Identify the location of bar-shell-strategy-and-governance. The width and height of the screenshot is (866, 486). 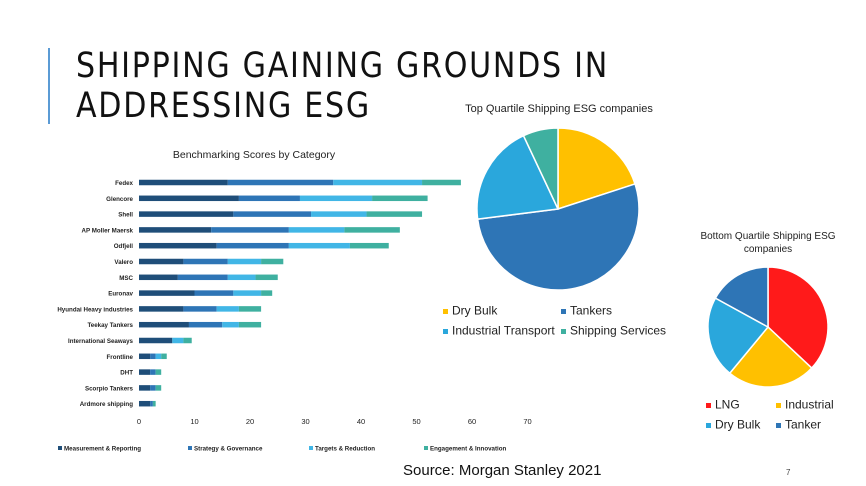
(272, 214).